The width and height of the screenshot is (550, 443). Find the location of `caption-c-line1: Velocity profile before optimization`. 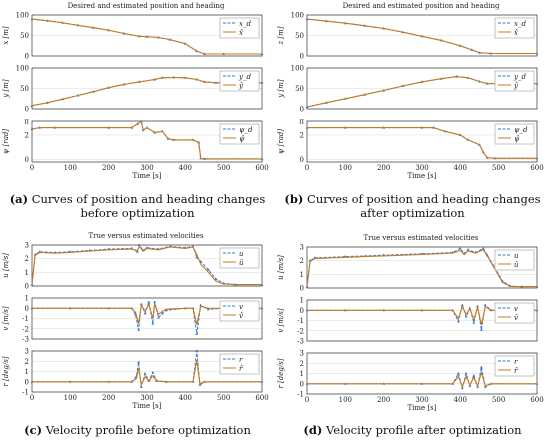

caption-c-line1: Velocity profile before optimization is located at coordinates (148, 430).